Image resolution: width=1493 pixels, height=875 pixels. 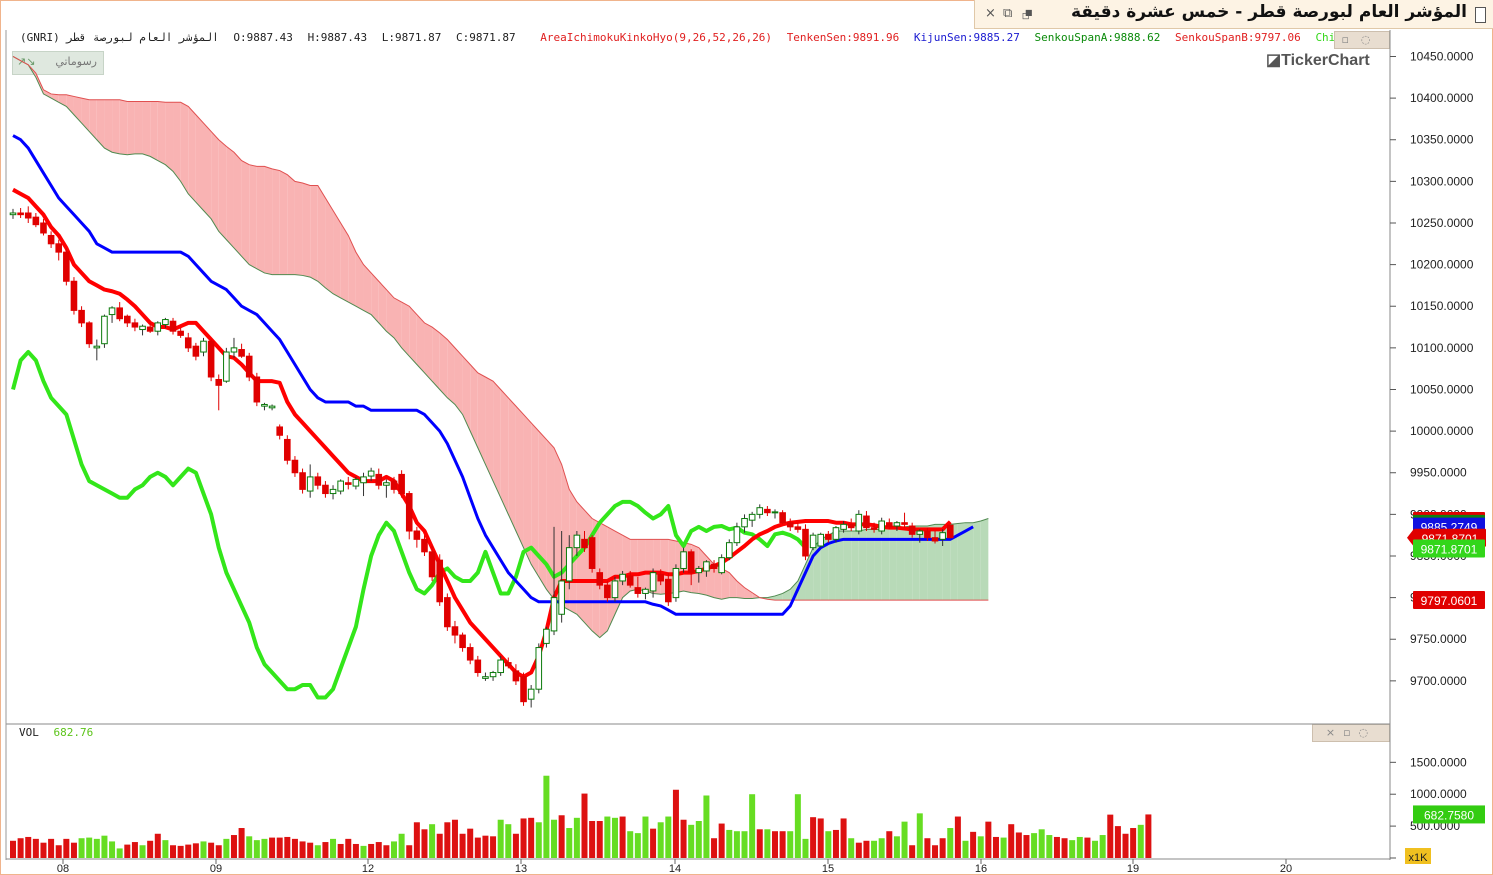 What do you see at coordinates (990, 13) in the screenshot?
I see `close-icon: ×` at bounding box center [990, 13].